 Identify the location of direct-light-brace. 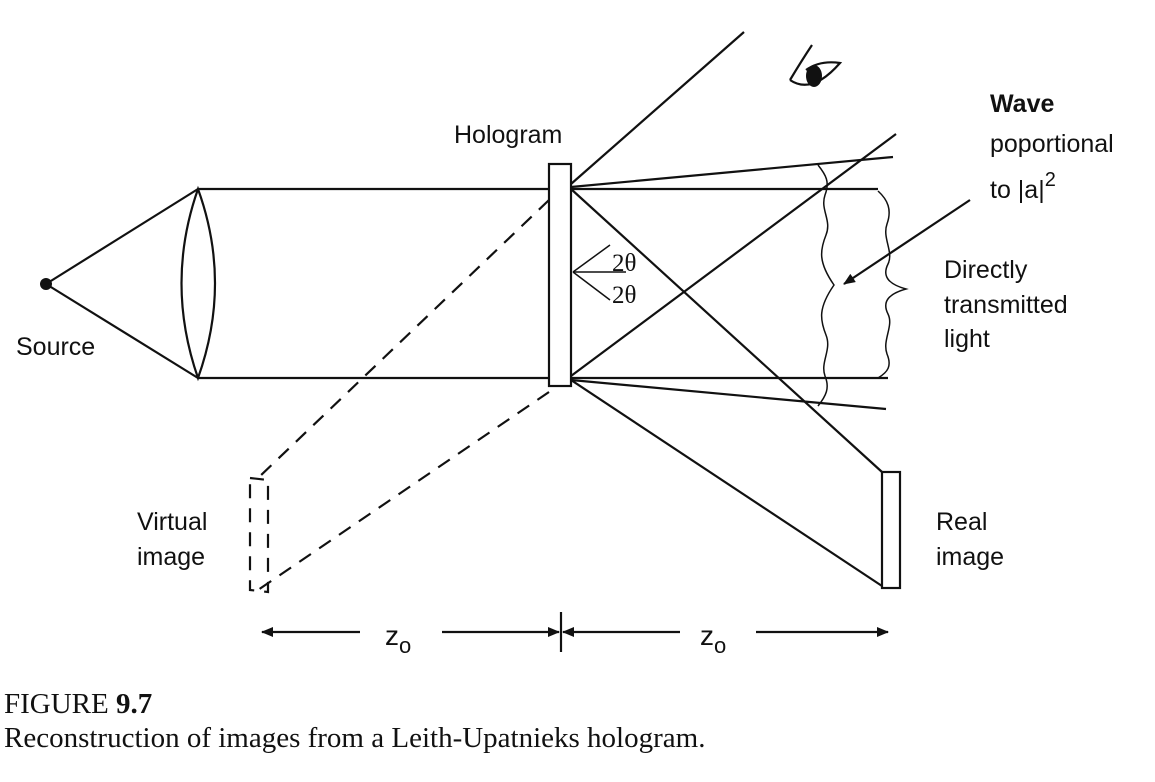
(893, 284).